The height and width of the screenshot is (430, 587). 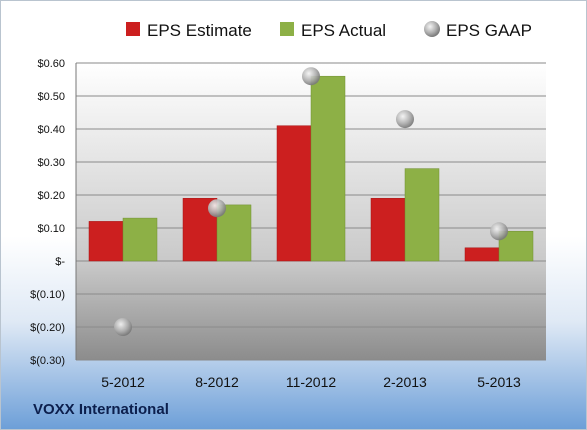 I want to click on company-name: VOXX International, so click(x=101, y=409).